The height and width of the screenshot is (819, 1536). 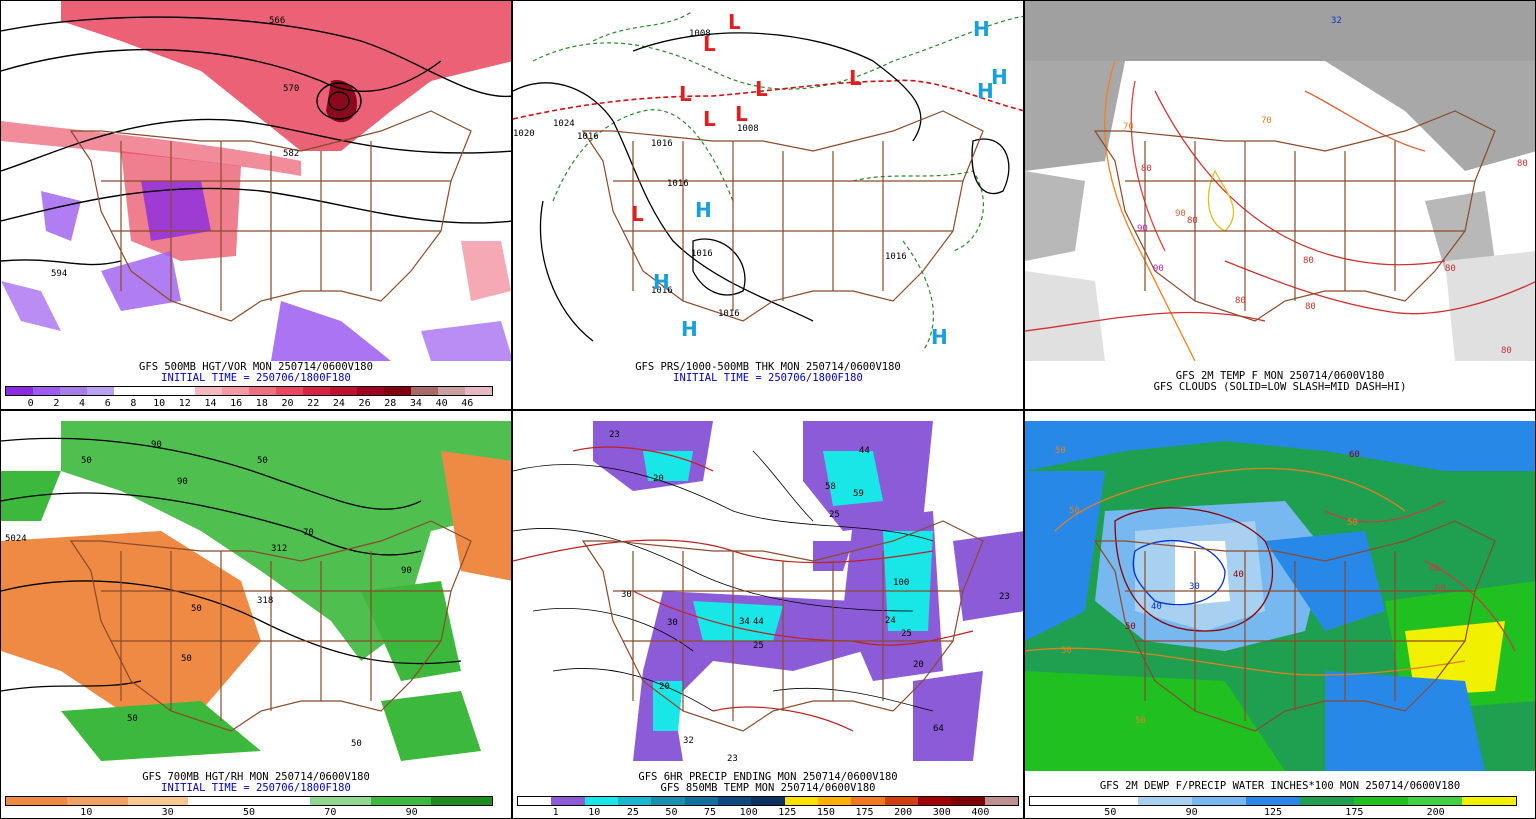 What do you see at coordinates (236, 403) in the screenshot?
I see `colorbar-tick-label: 16` at bounding box center [236, 403].